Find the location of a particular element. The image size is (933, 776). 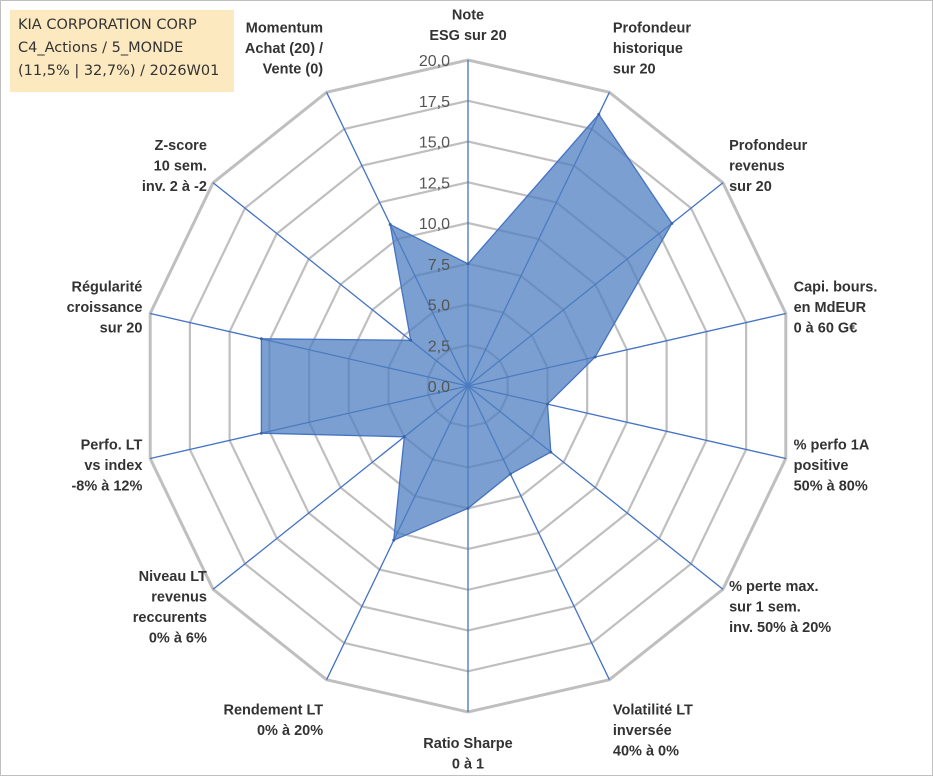

axis-label-line: positive is located at coordinates (821, 466).